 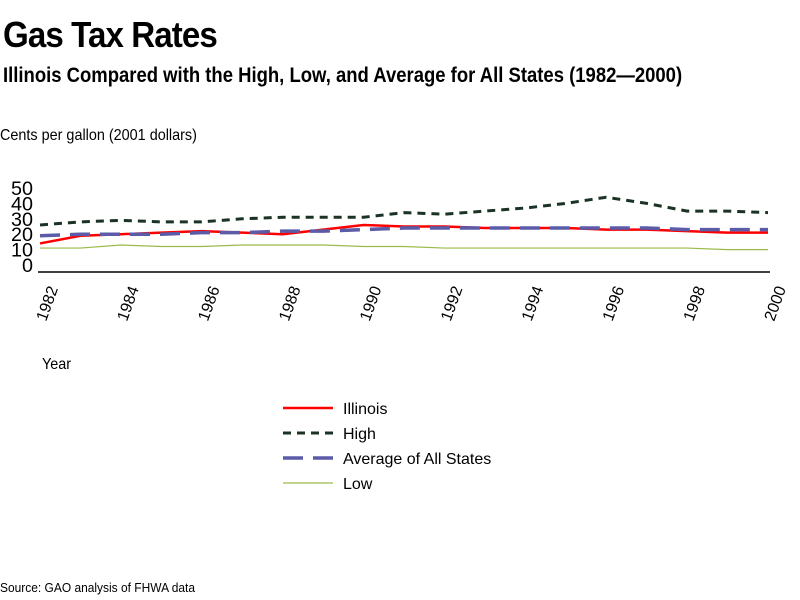 I want to click on x-tick-label: 1982, so click(x=48, y=303).